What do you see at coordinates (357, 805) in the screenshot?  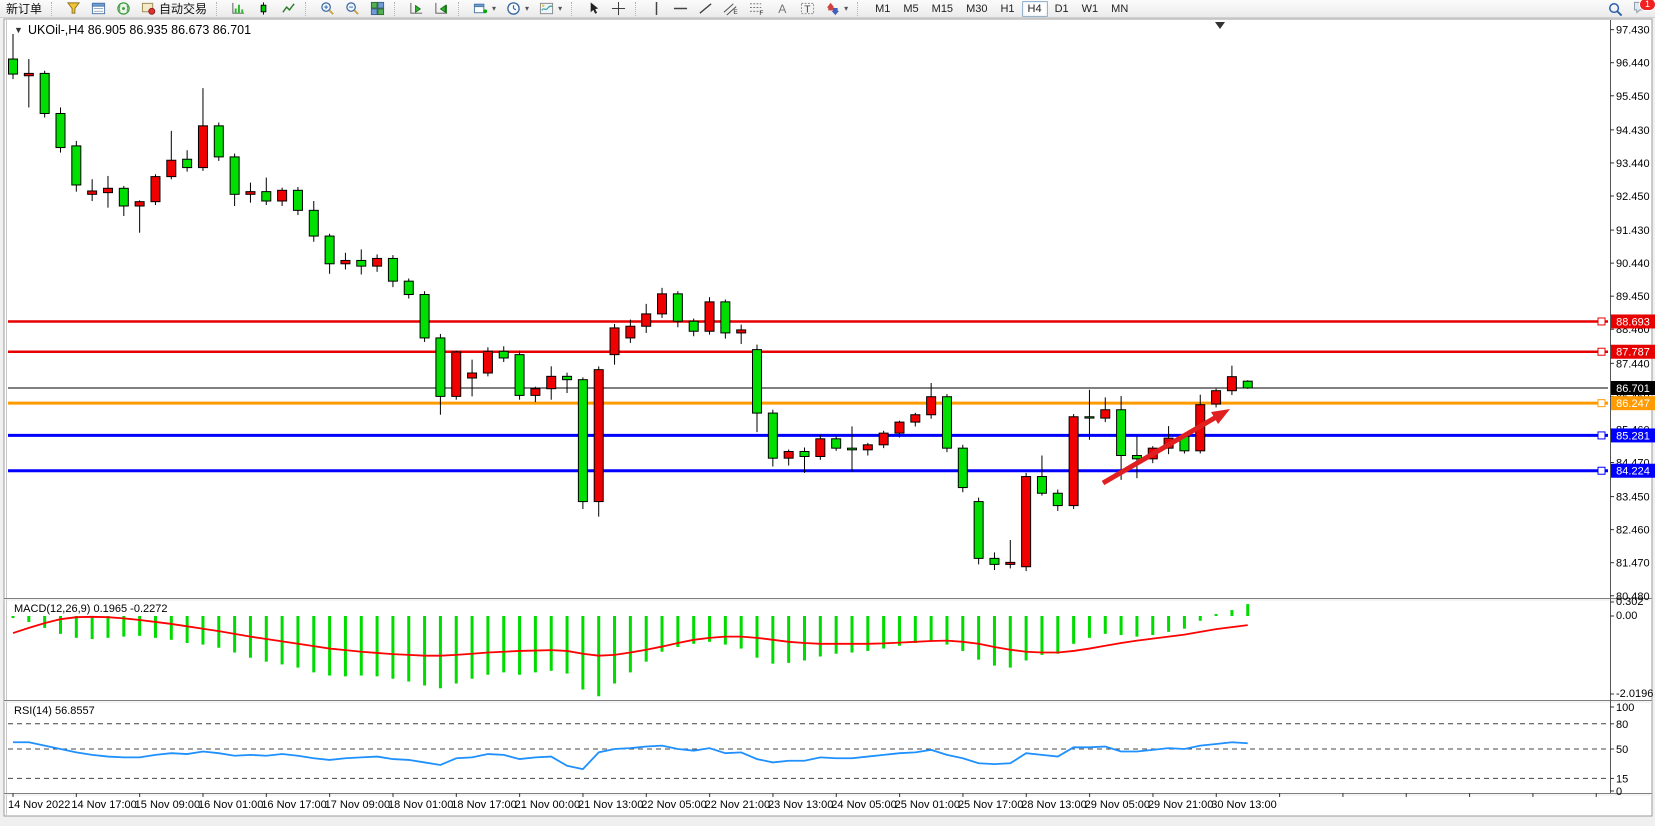 I see `time-label: 17 Nov 09:00` at bounding box center [357, 805].